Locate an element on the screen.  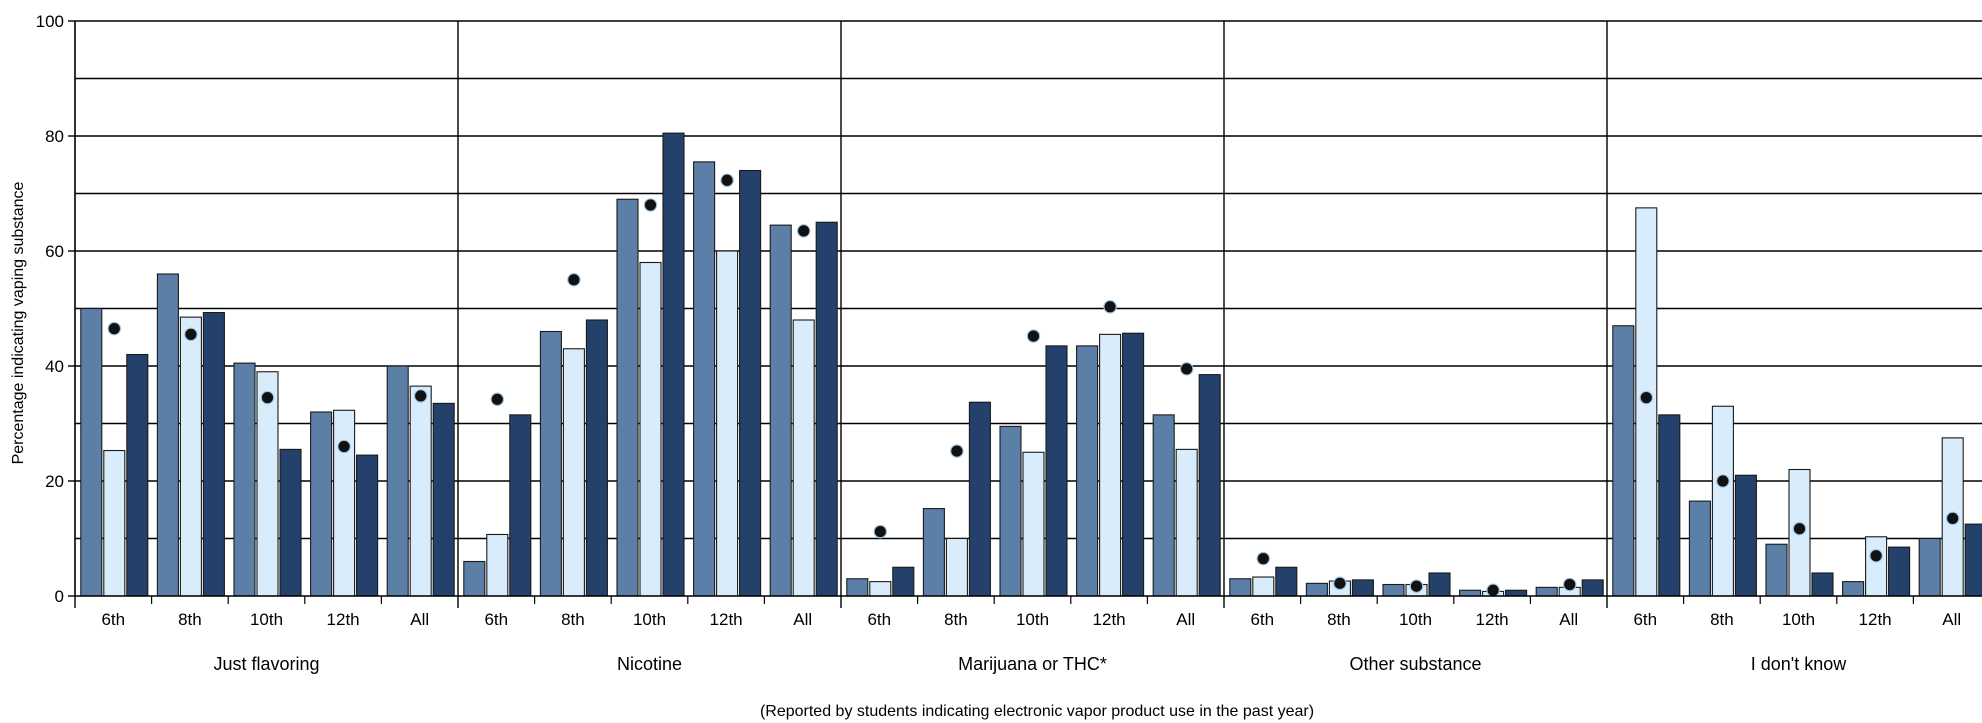
y-tick-label: 0 is located at coordinates (59, 596).